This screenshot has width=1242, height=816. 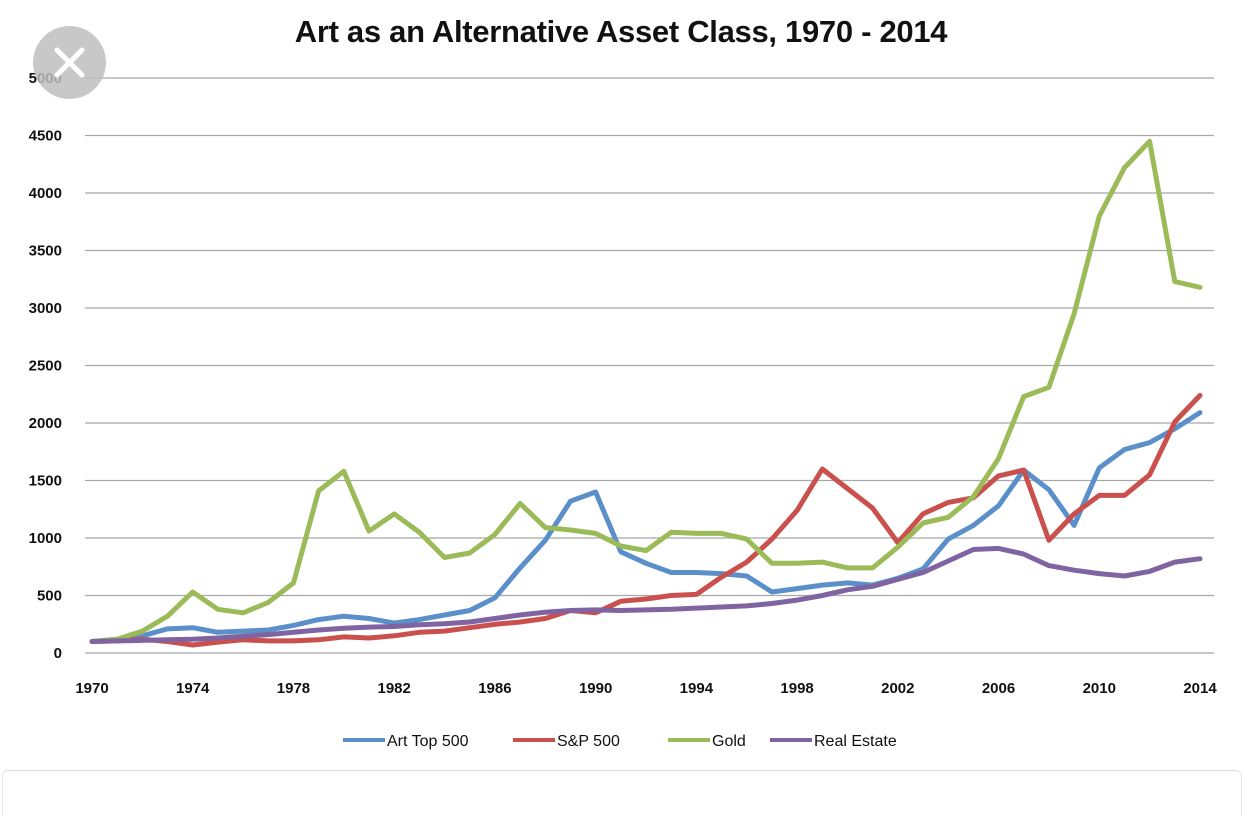 I want to click on series-line-real-estate, so click(x=646, y=594).